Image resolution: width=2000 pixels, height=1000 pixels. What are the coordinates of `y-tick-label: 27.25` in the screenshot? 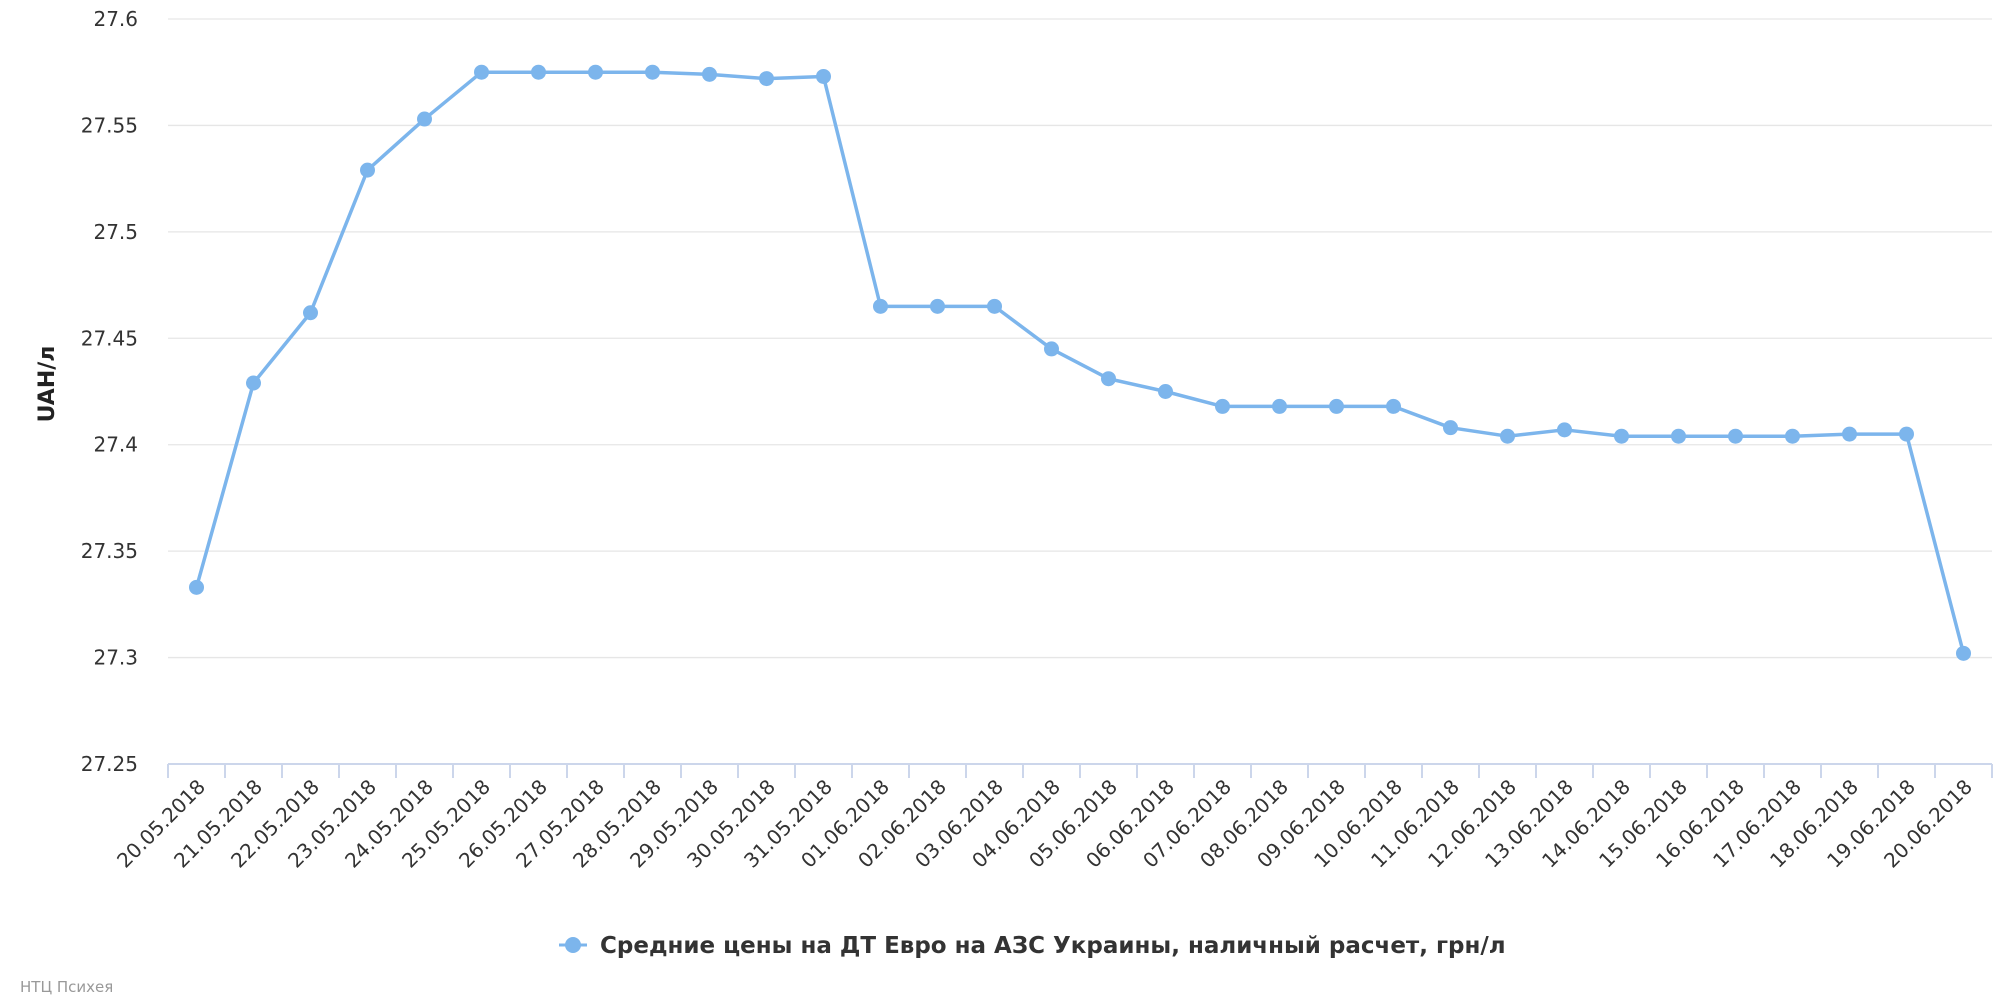 It's located at (109, 764).